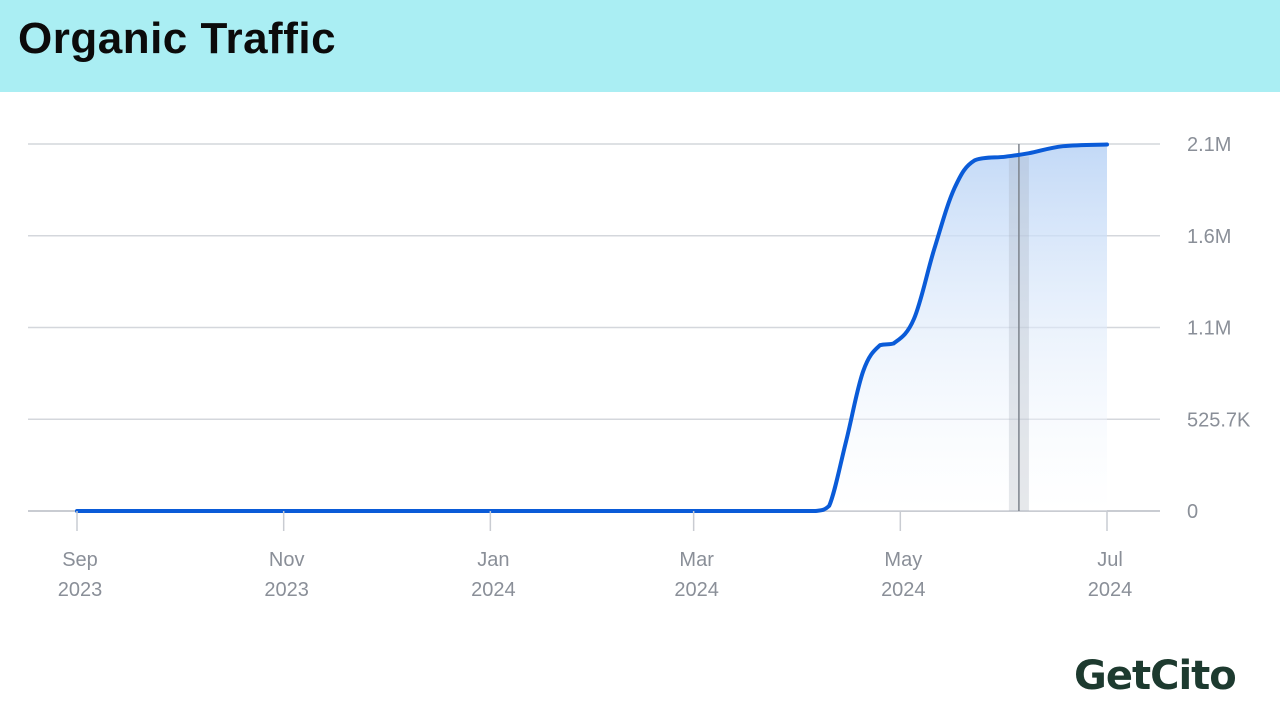 This screenshot has height=720, width=1280. I want to click on x-tick-label-month: May, so click(903, 560).